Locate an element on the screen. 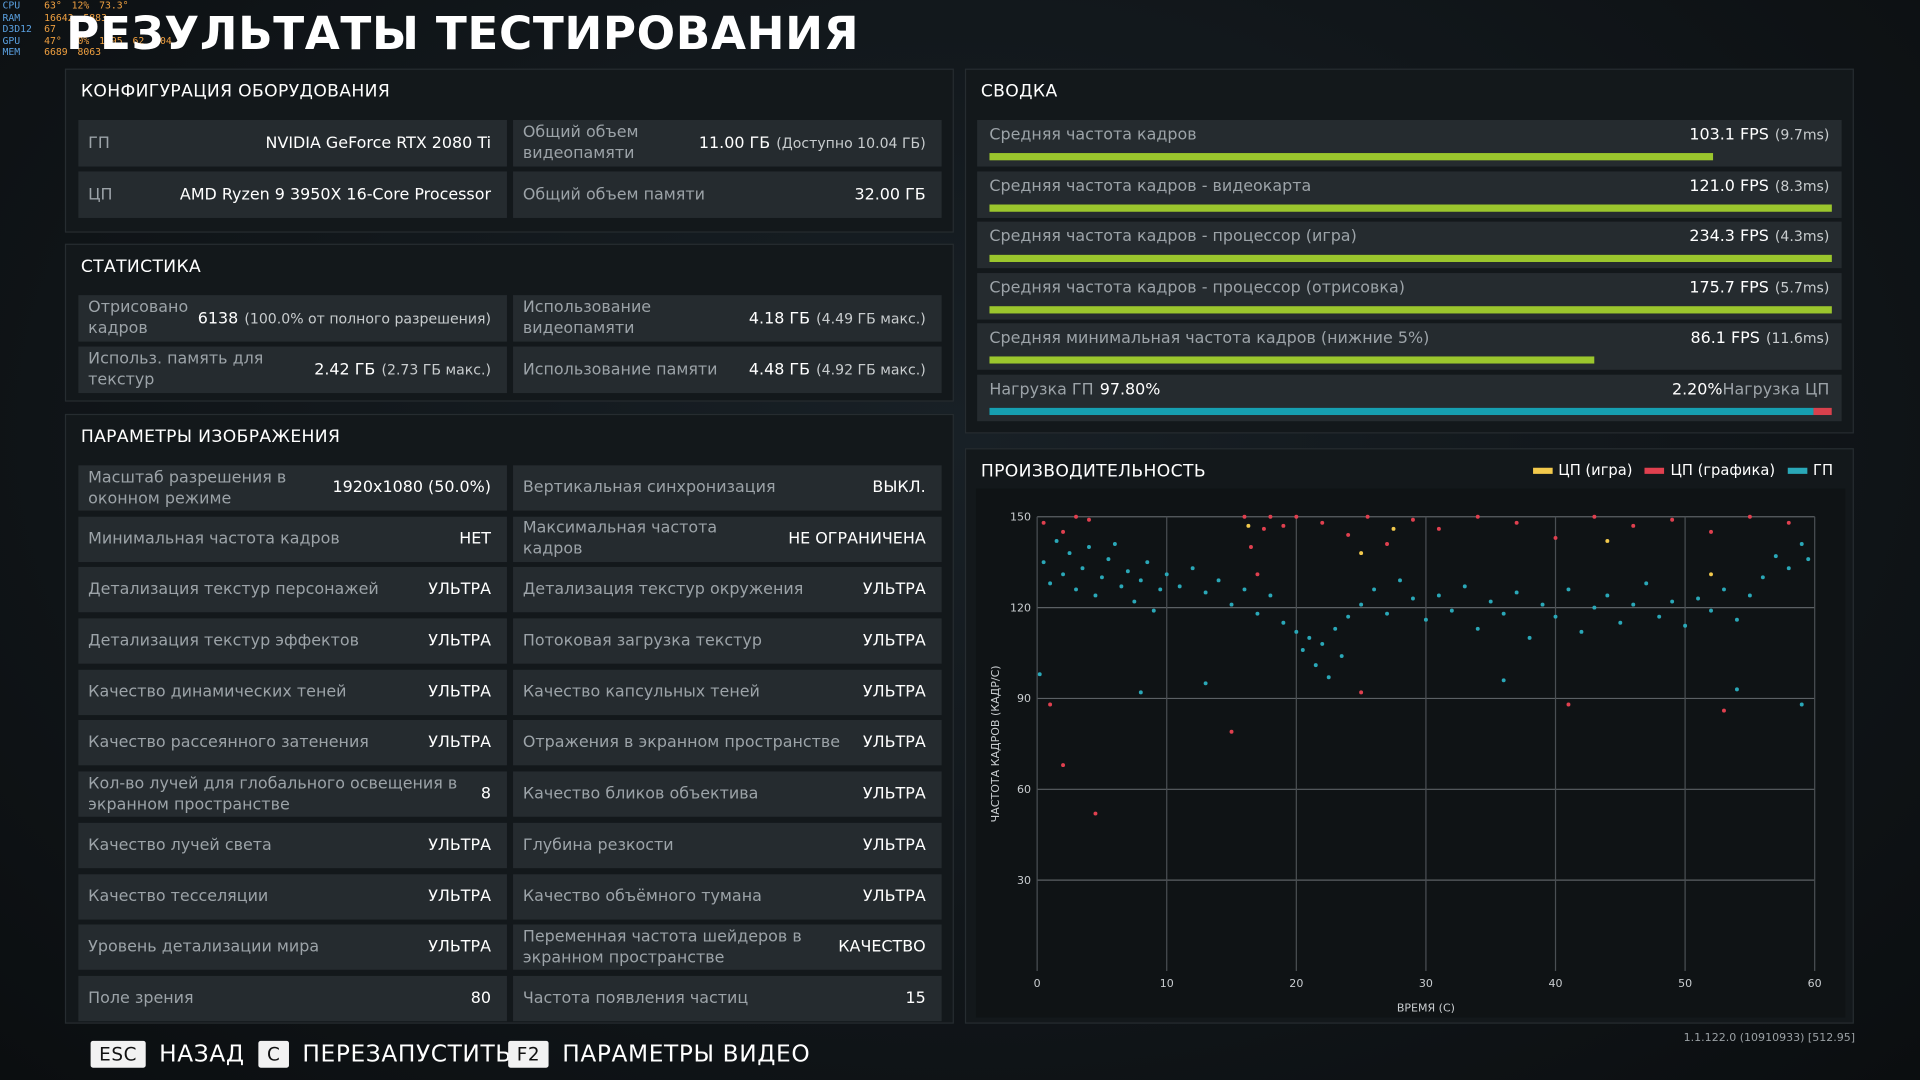  setting-label: Качество динамических теней is located at coordinates (217, 692).